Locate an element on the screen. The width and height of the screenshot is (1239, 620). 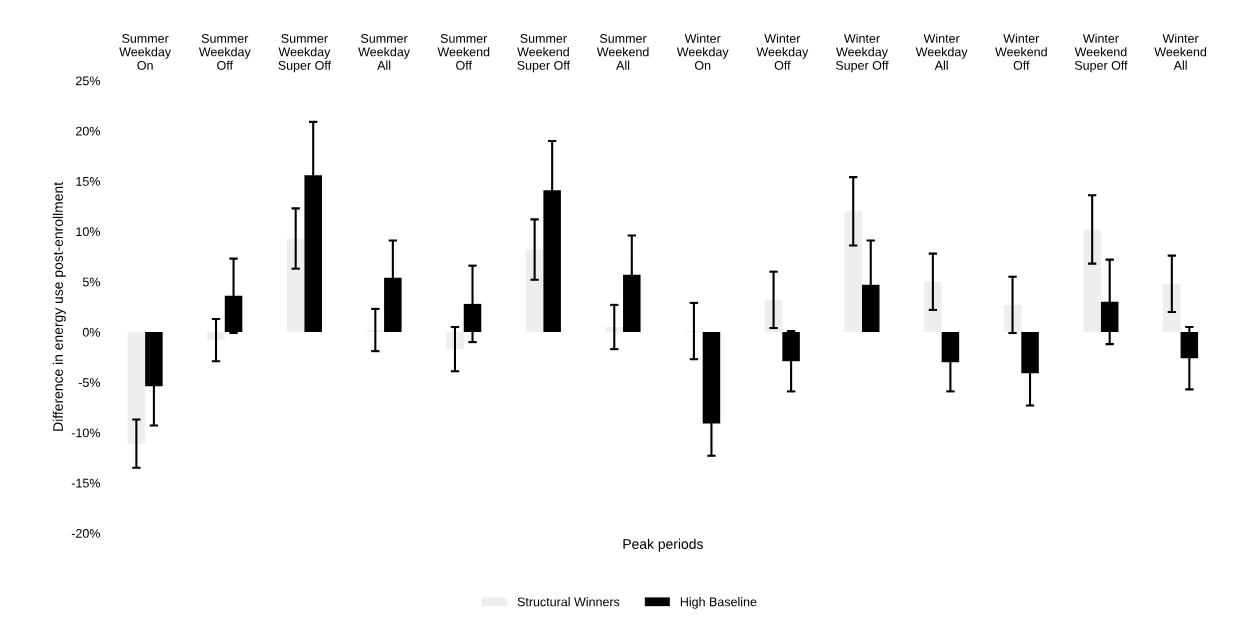
x-tick-label: Summer Weekend Super Off is located at coordinates (544, 53).